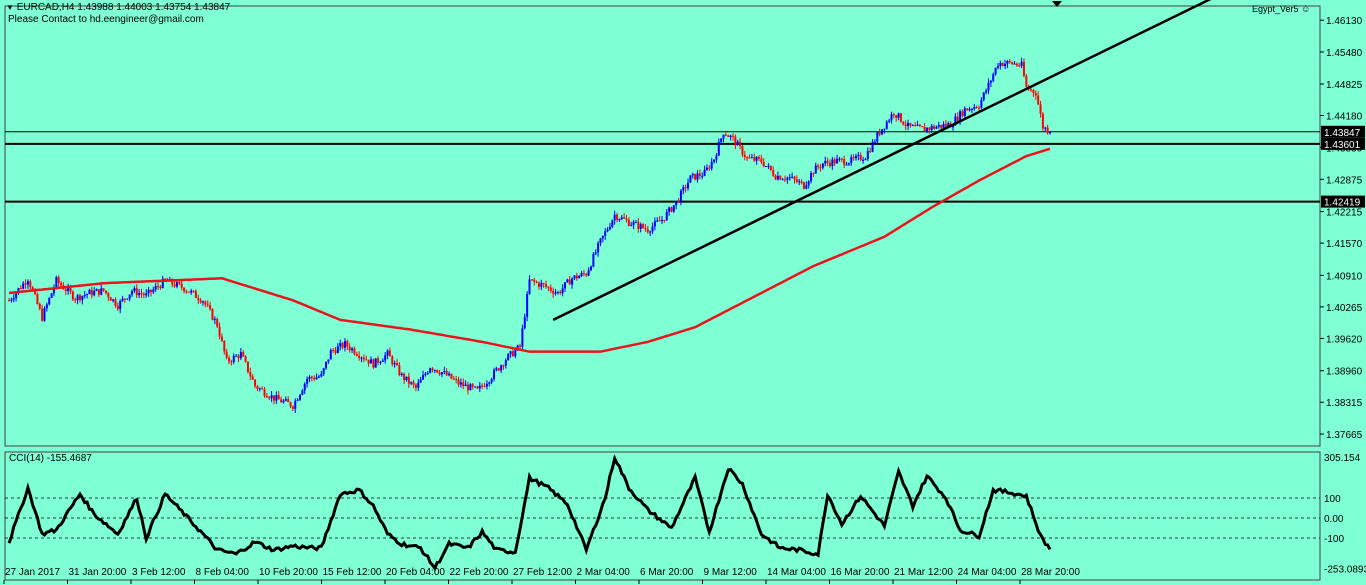 The height and width of the screenshot is (585, 1366). What do you see at coordinates (1281, 9) in the screenshot?
I see `watermark: Egypt_Ver5 ☺` at bounding box center [1281, 9].